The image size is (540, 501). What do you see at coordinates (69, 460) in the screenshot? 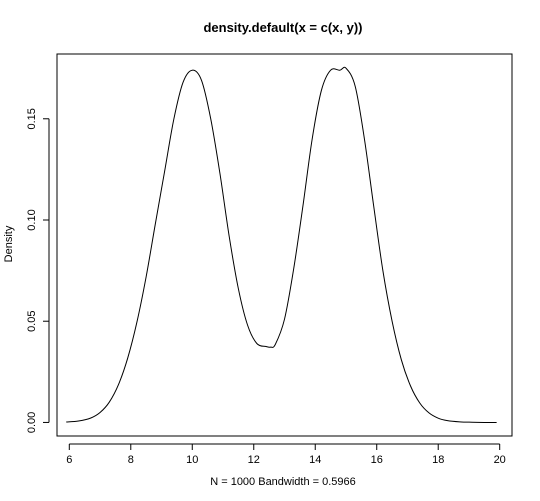
I see `x-tick-label: 6` at bounding box center [69, 460].